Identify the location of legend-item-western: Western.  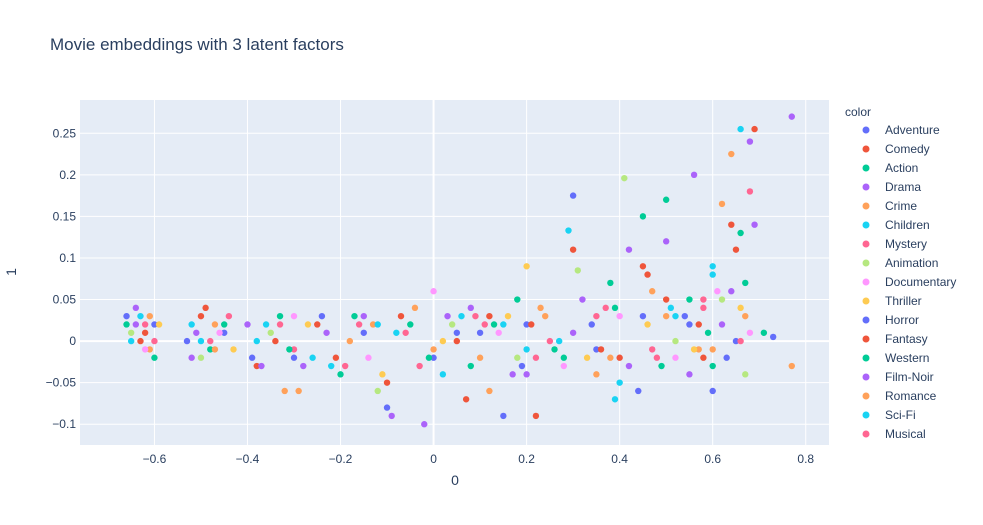
(896, 358).